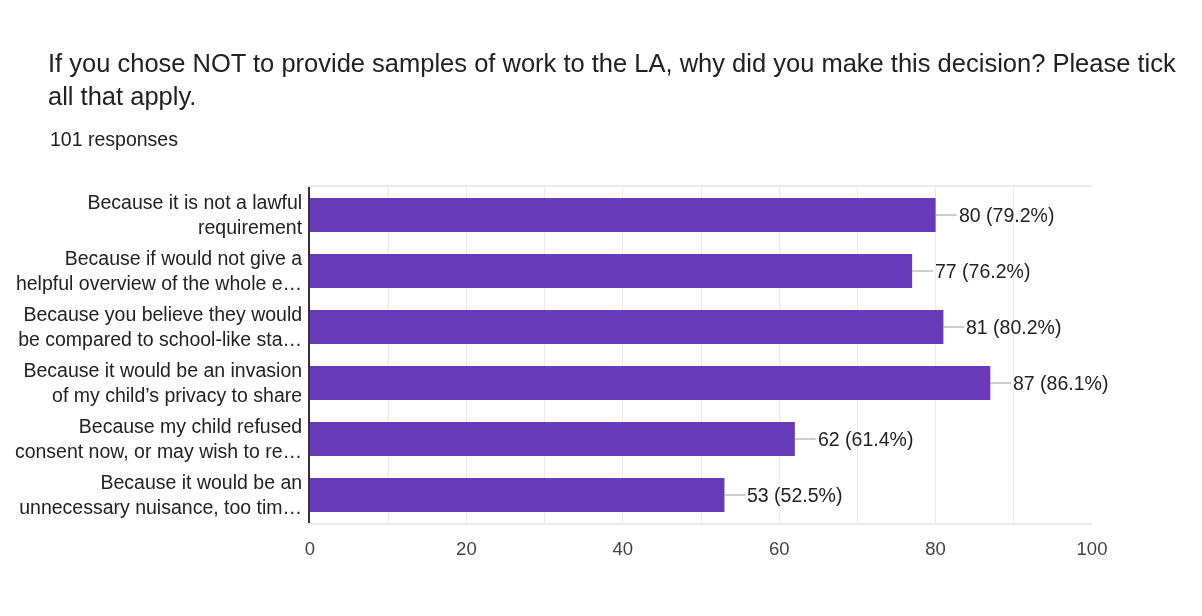 The height and width of the screenshot is (616, 1202). What do you see at coordinates (466, 549) in the screenshot?
I see `x-tick-label: 20` at bounding box center [466, 549].